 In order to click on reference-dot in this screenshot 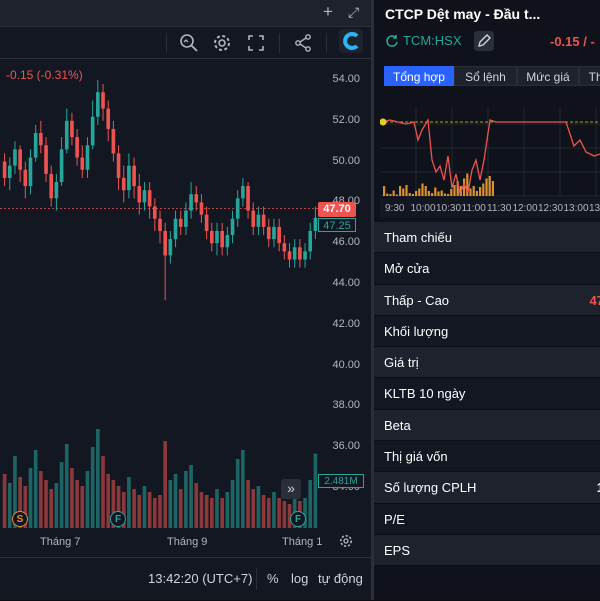, I will do `click(383, 122)`.